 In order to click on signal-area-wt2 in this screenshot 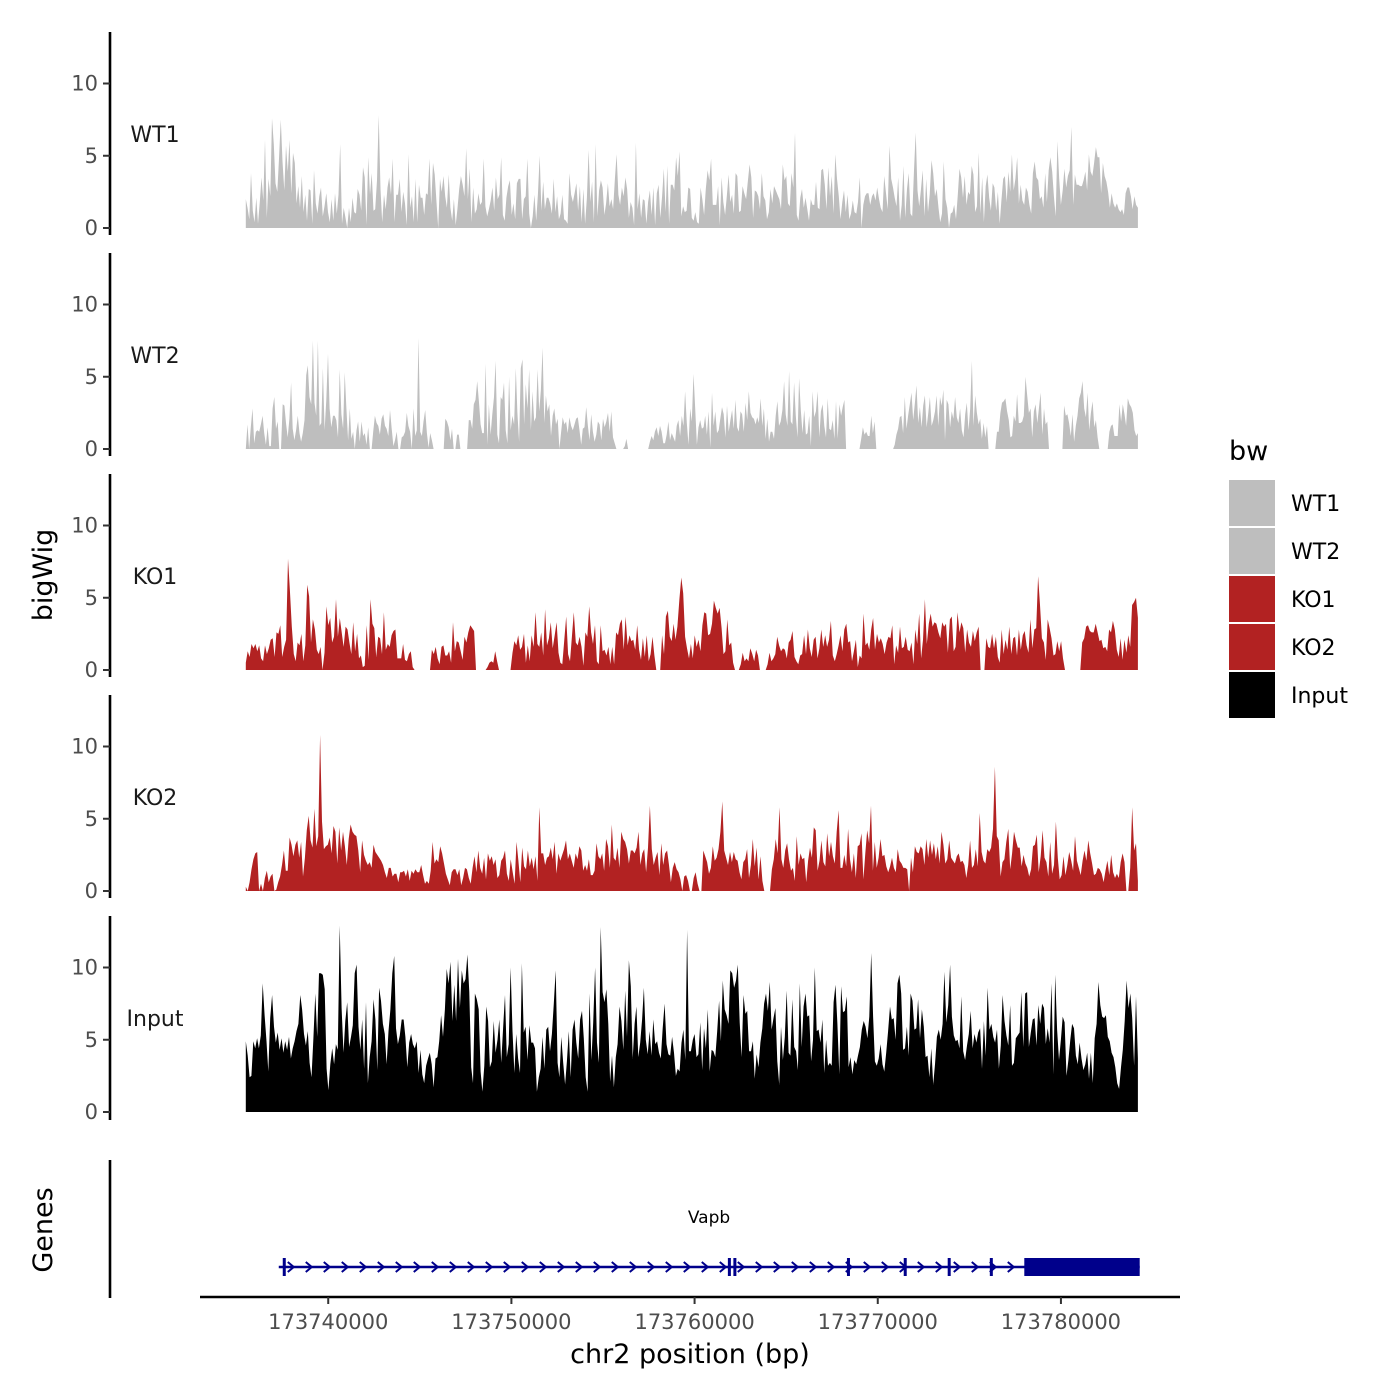, I will do `click(691, 393)`.